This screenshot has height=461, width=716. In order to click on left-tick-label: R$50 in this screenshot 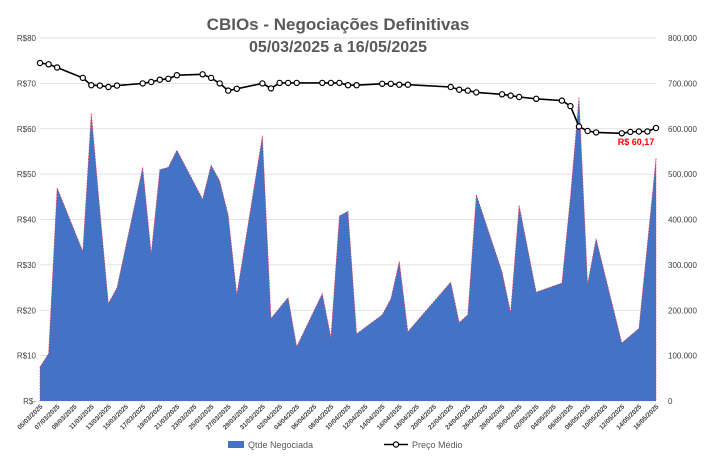, I will do `click(27, 174)`.